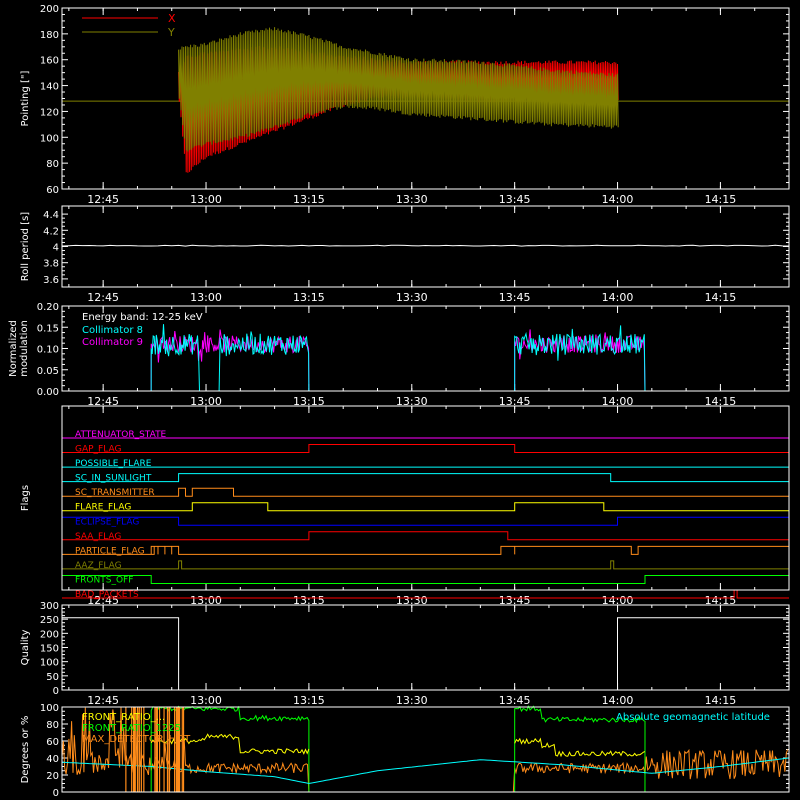 The width and height of the screenshot is (800, 800). What do you see at coordinates (103, 508) in the screenshot?
I see `flag-label: FLARE_FLAG` at bounding box center [103, 508].